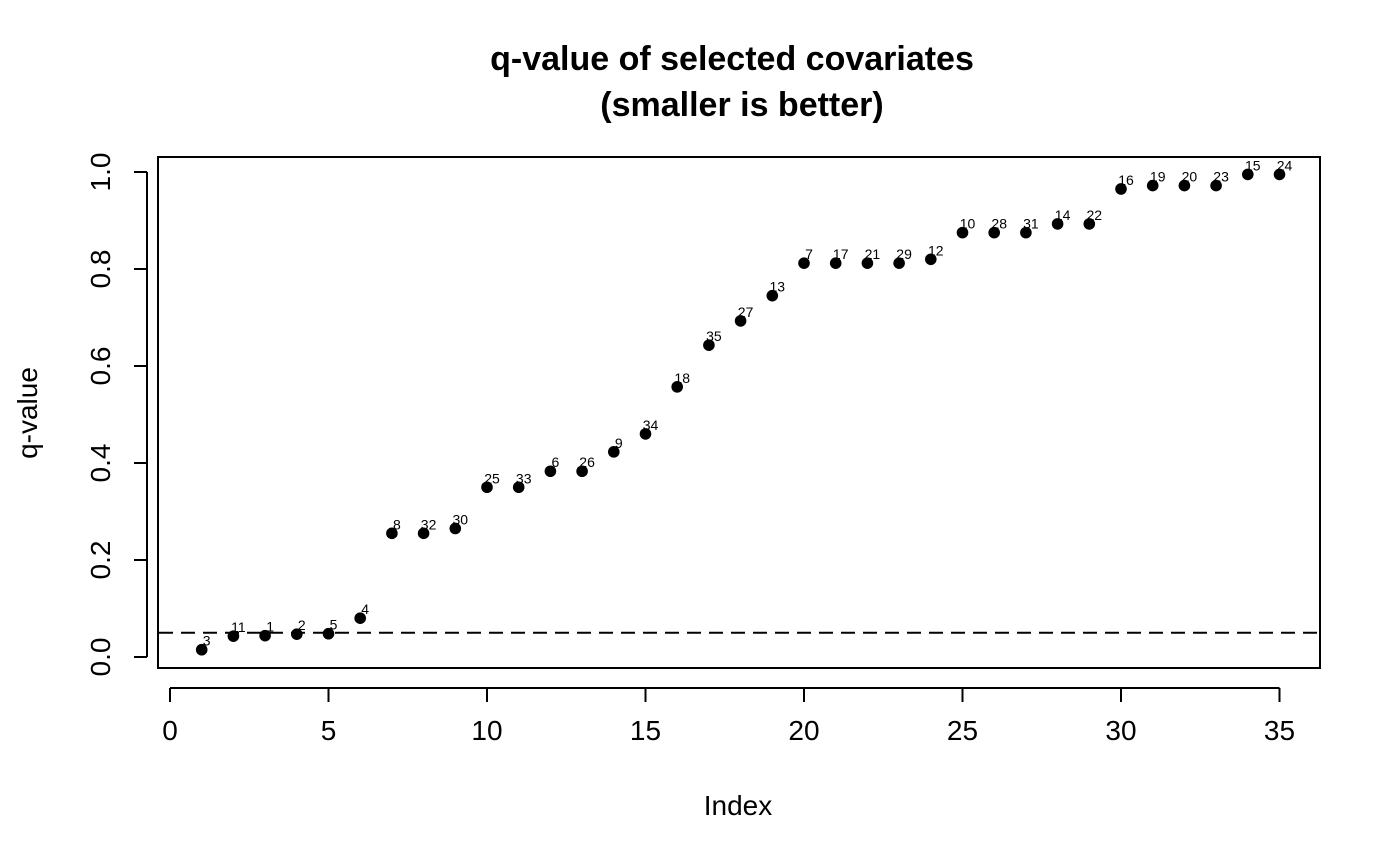 Image resolution: width=1400 pixels, height=865 pixels. I want to click on x-tick-label: 30, so click(1120, 730).